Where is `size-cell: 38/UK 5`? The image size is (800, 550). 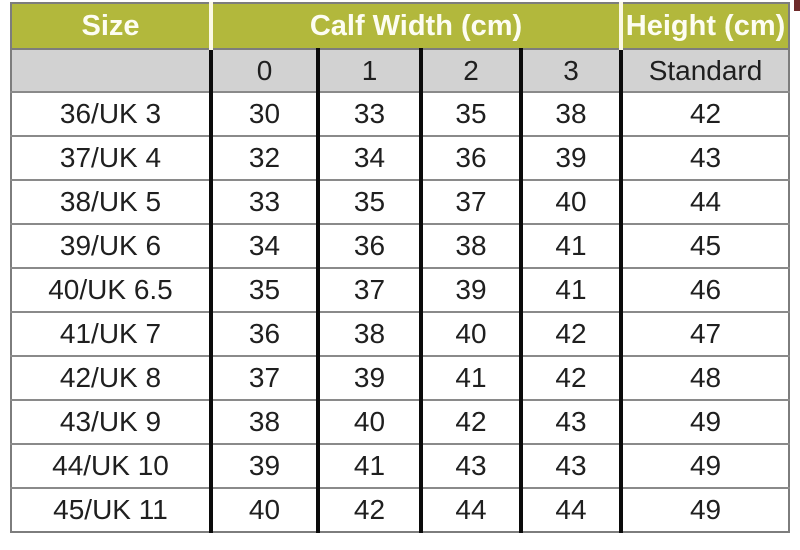
size-cell: 38/UK 5 is located at coordinates (111, 201).